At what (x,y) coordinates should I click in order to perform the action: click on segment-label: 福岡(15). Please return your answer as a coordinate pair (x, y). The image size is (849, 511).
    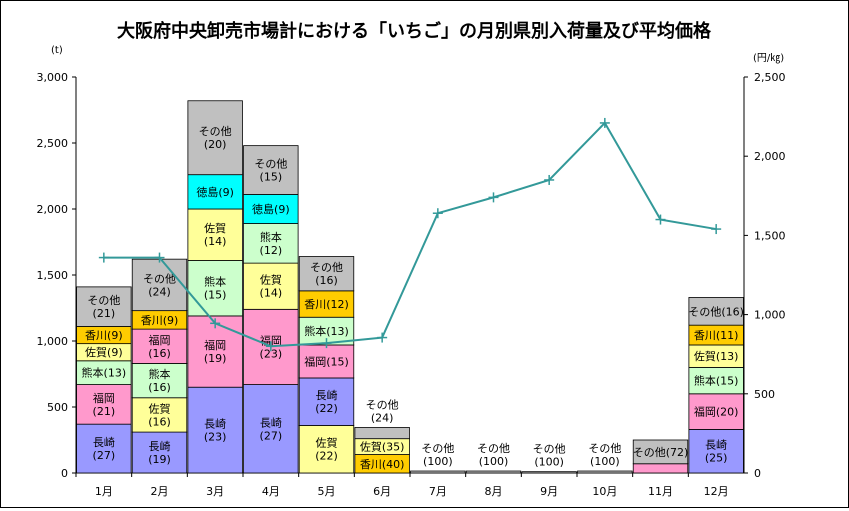
    Looking at the image, I should click on (326, 361).